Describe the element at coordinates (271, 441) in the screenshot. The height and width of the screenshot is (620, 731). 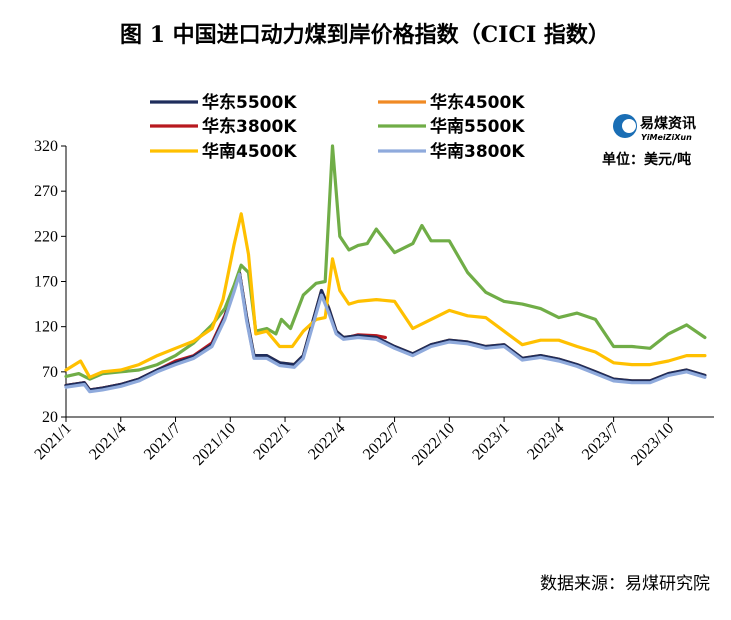
I see `x-tick-label: 2022/1` at that location.